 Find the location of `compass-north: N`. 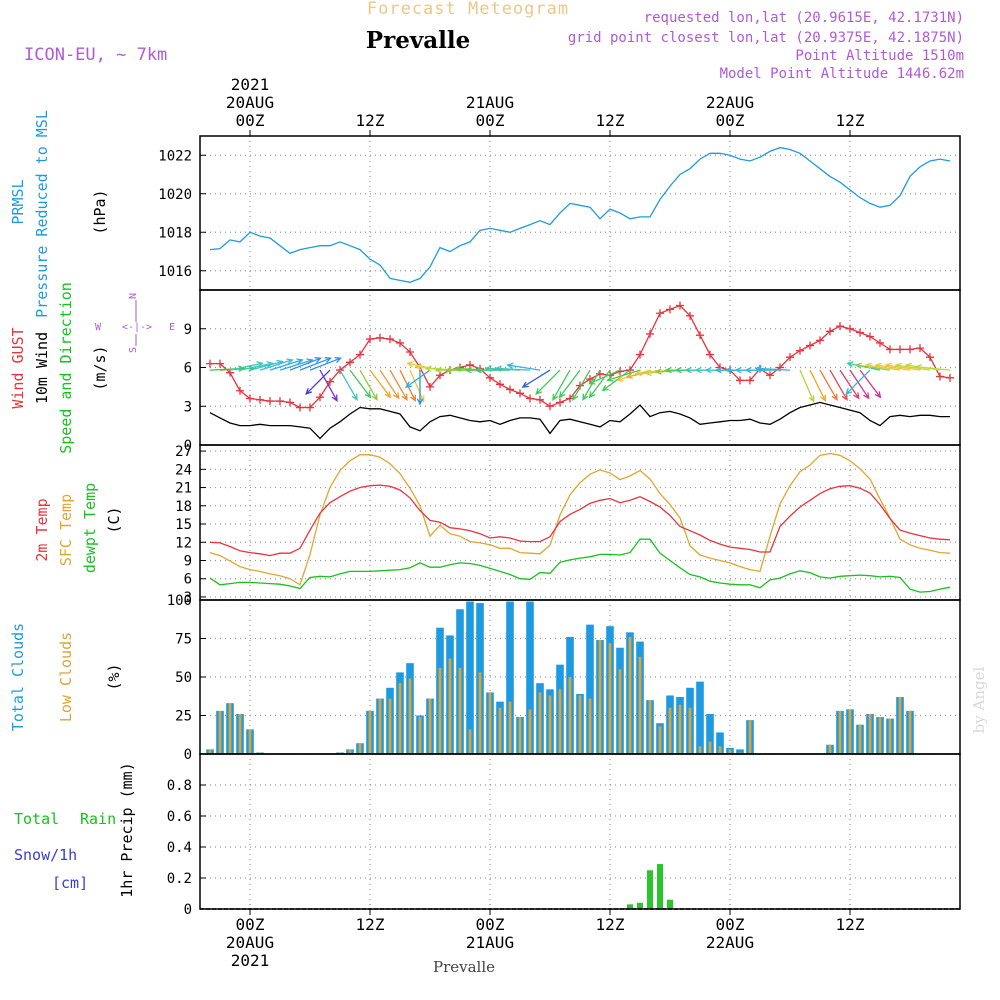

compass-north: N is located at coordinates (133, 296).